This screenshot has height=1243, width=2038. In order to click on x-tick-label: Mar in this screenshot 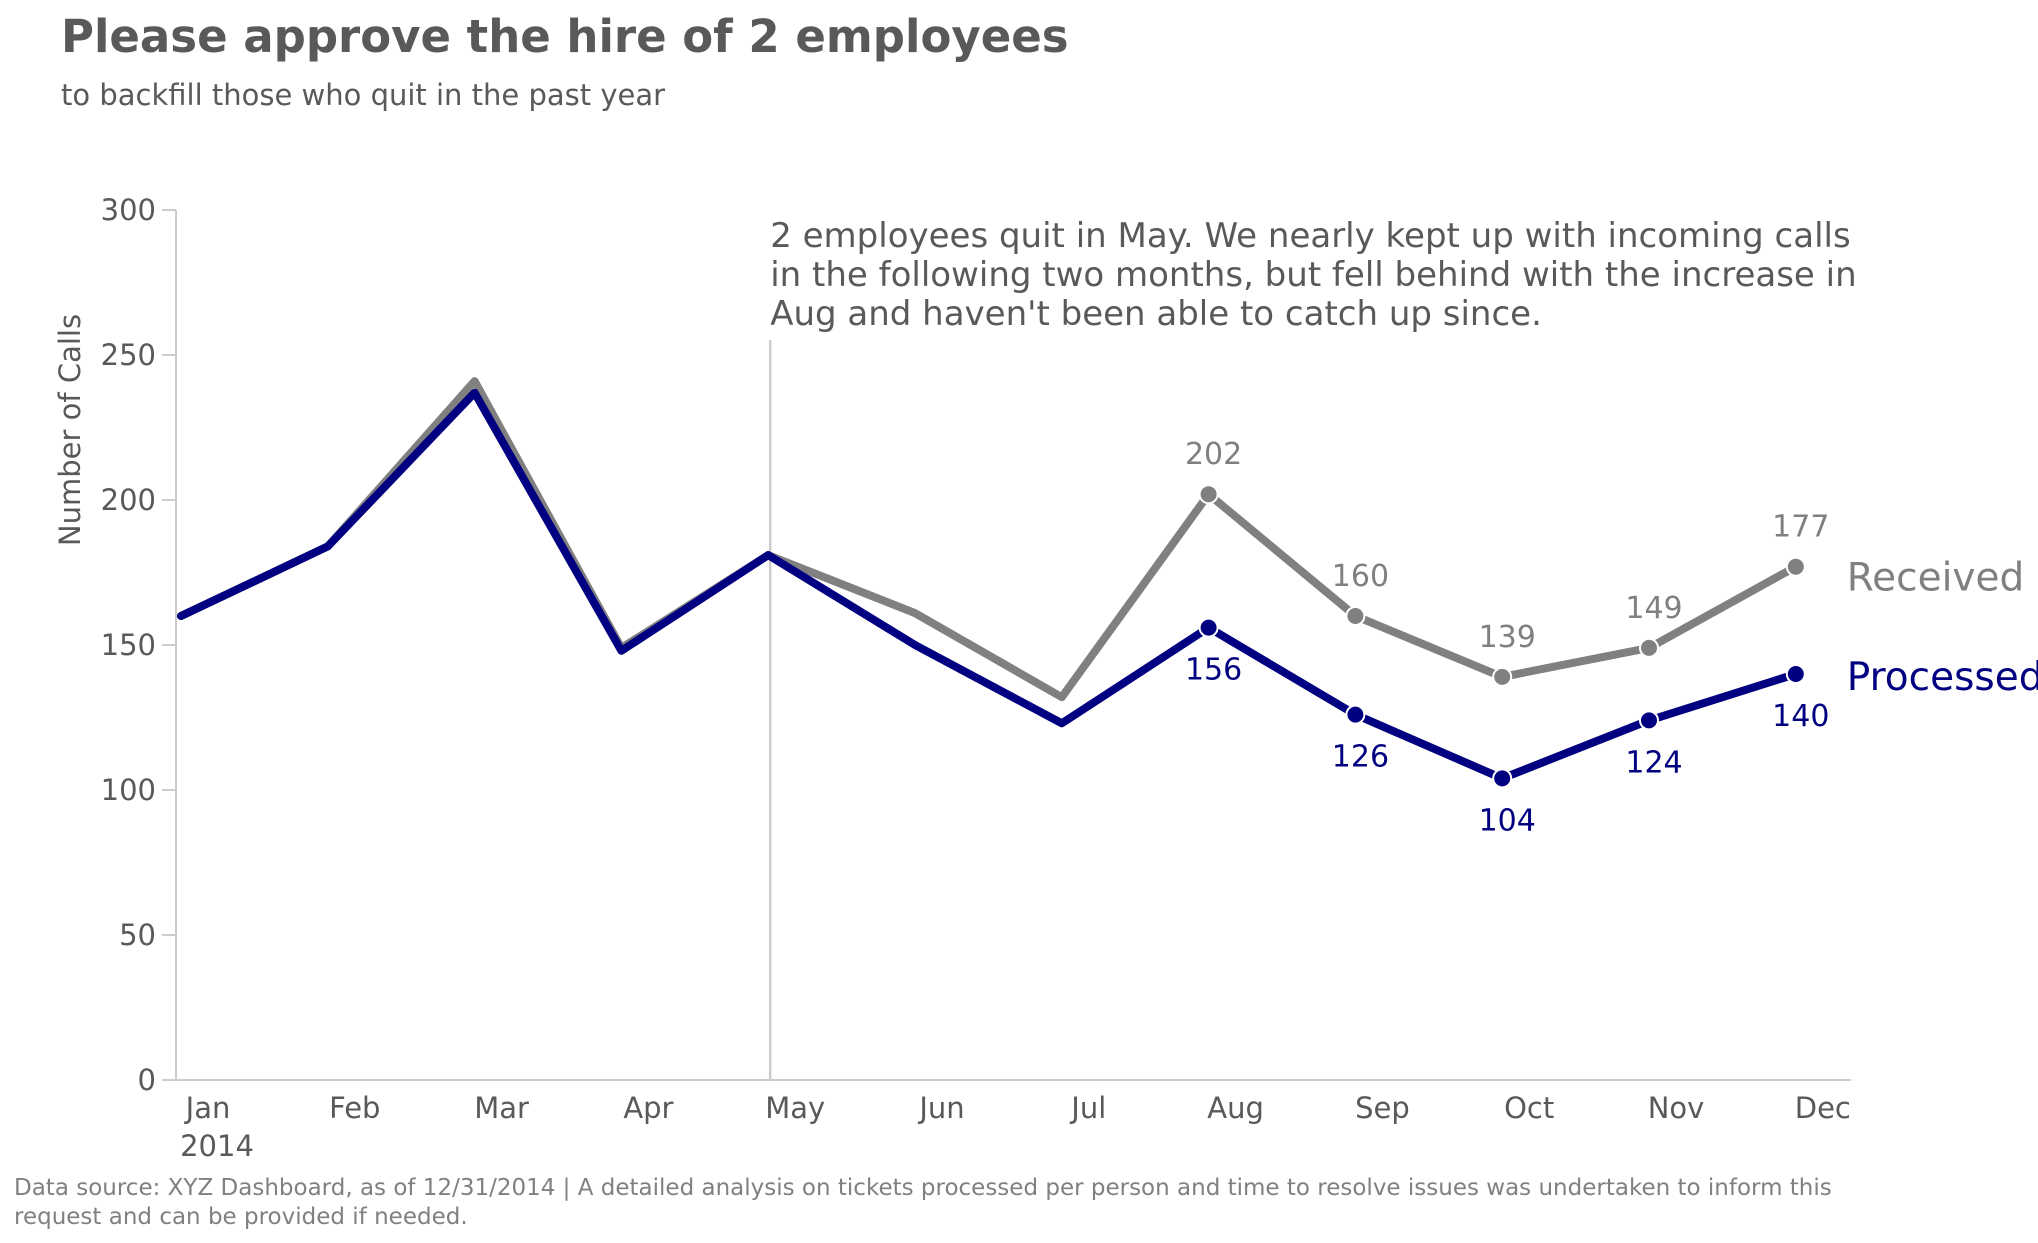, I will do `click(501, 1108)`.